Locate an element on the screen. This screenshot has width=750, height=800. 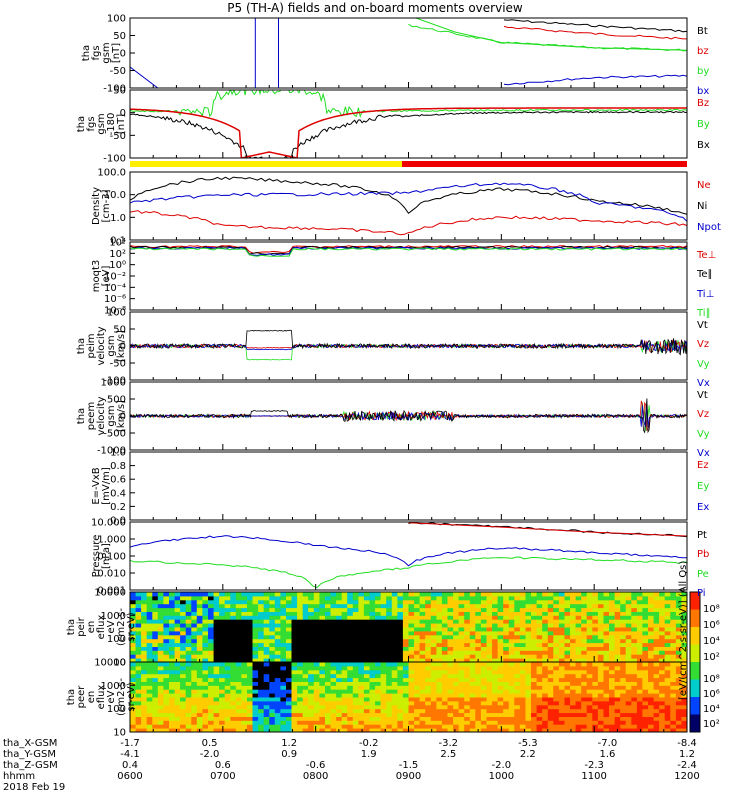
panel-pressure-ytick: 10.000 is located at coordinates (108, 523).